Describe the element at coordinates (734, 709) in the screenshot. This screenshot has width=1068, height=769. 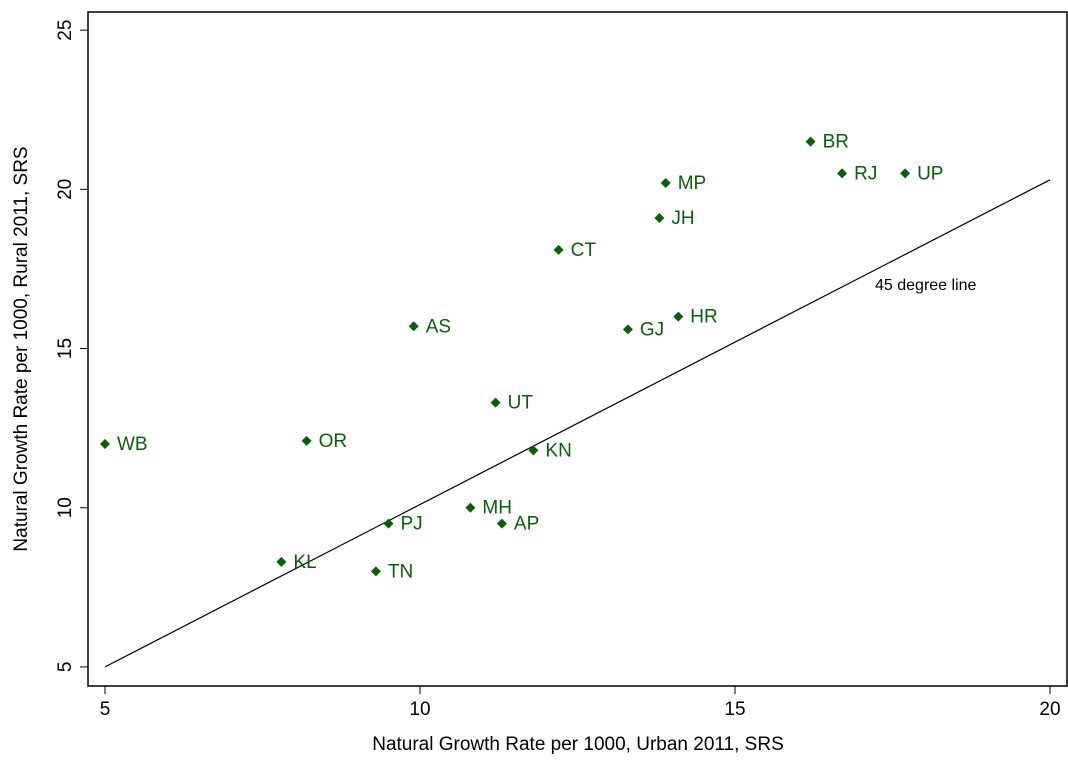
I see `x-tick-label: 15` at that location.